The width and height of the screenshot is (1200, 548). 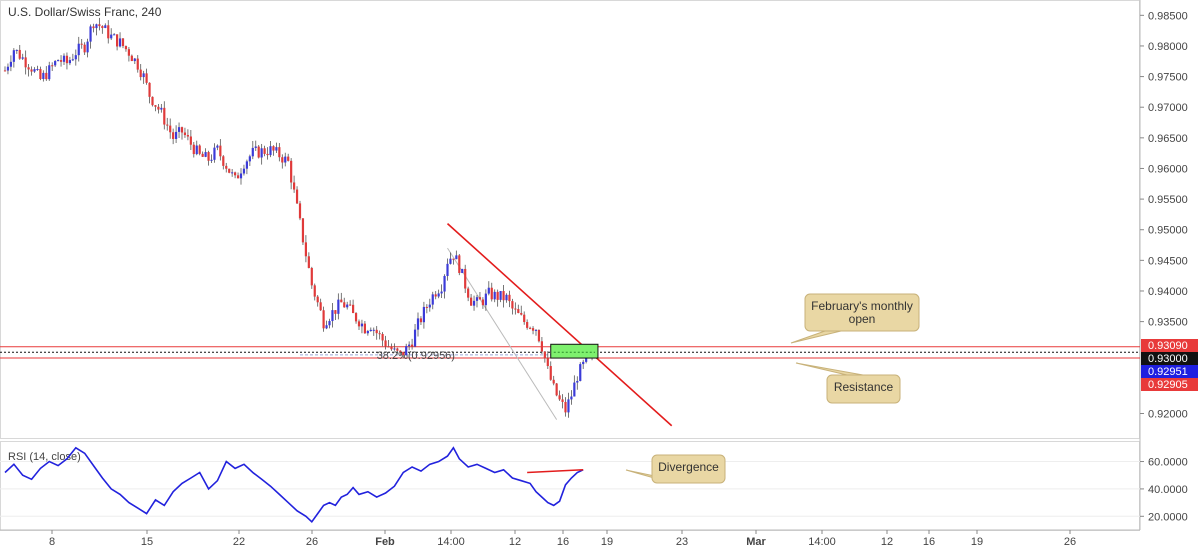 What do you see at coordinates (1168, 385) in the screenshot?
I see `price-tag-label: 0.92905` at bounding box center [1168, 385].